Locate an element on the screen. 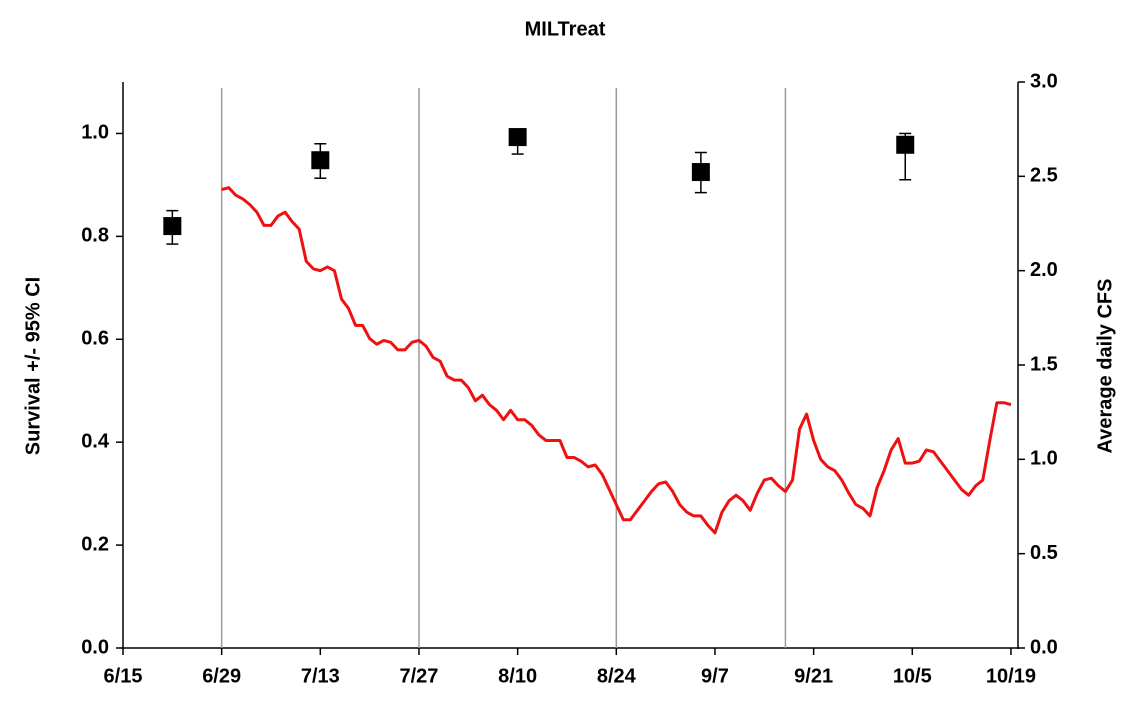  y-tick-label: 0.0 is located at coordinates (95, 647).